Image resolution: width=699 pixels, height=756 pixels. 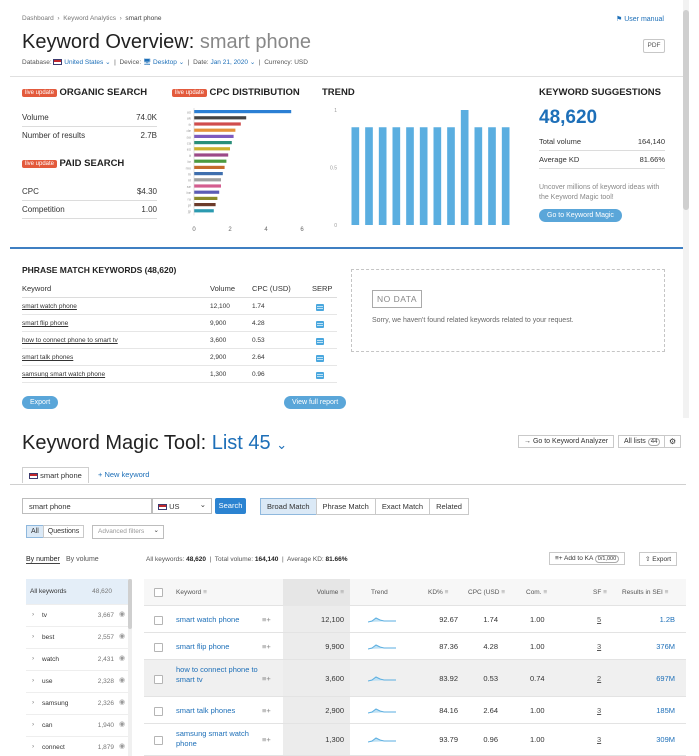 What do you see at coordinates (128, 532) in the screenshot?
I see `advanced-filters-select: Advanced filters ⌄` at bounding box center [128, 532].